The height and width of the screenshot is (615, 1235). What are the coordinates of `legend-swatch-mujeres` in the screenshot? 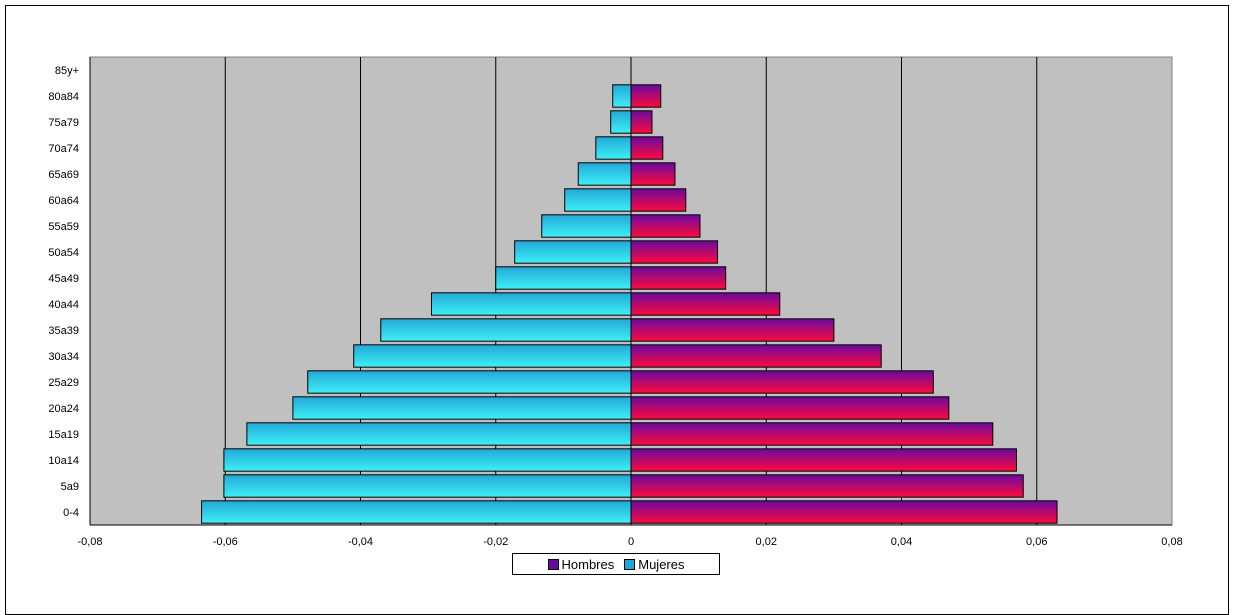 It's located at (630, 564).